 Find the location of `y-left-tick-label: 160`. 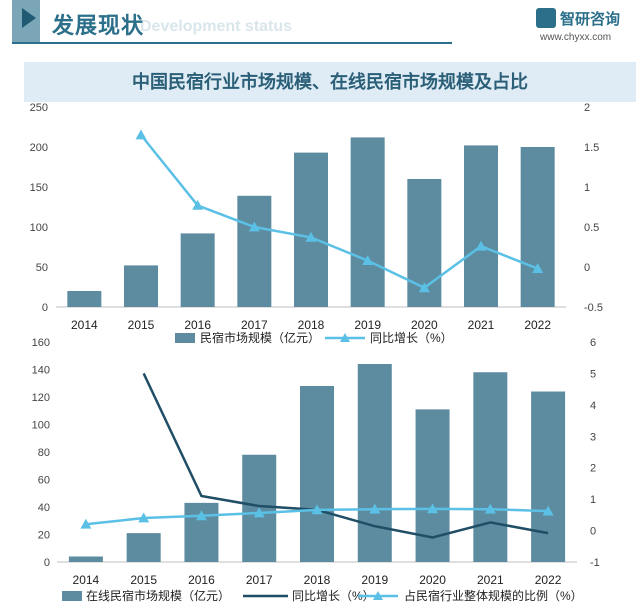

y-left-tick-label: 160 is located at coordinates (41, 343).